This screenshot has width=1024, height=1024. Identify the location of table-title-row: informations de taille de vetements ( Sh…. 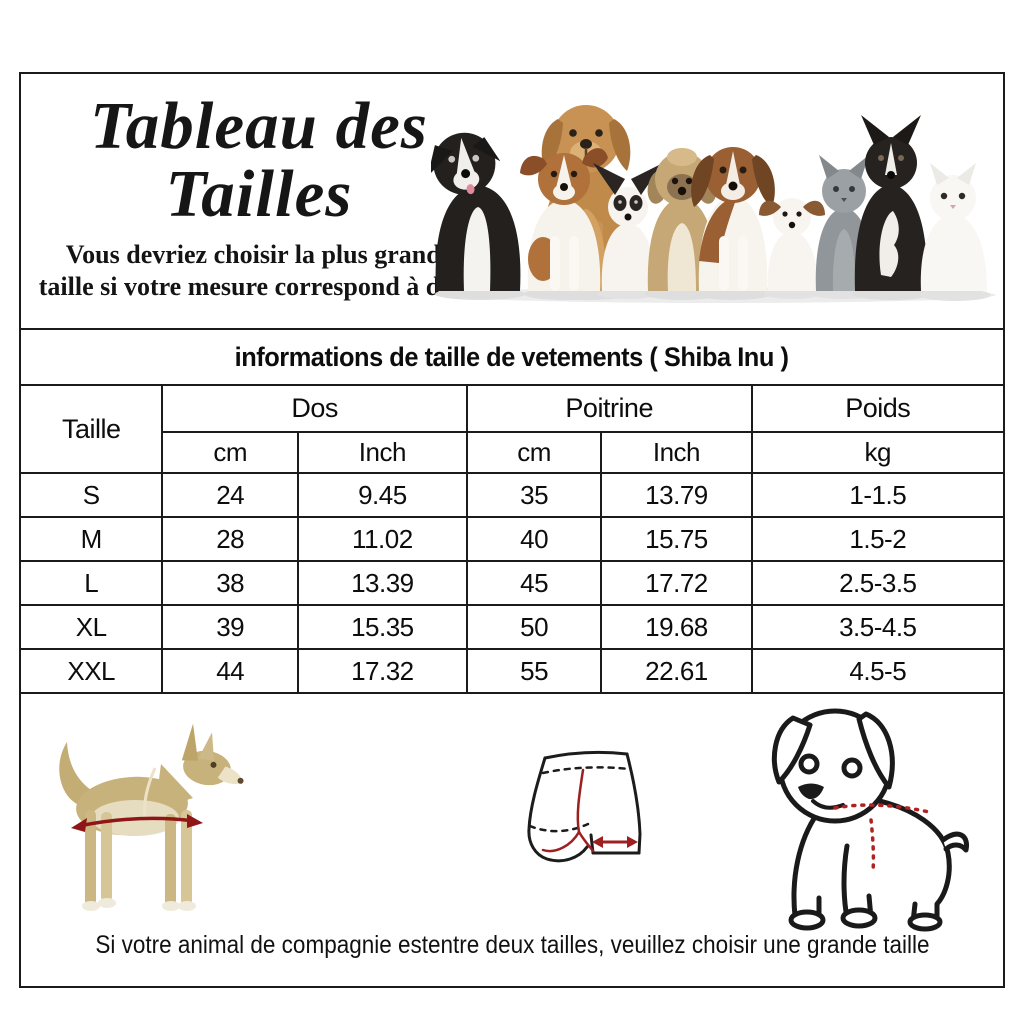
(512, 358).